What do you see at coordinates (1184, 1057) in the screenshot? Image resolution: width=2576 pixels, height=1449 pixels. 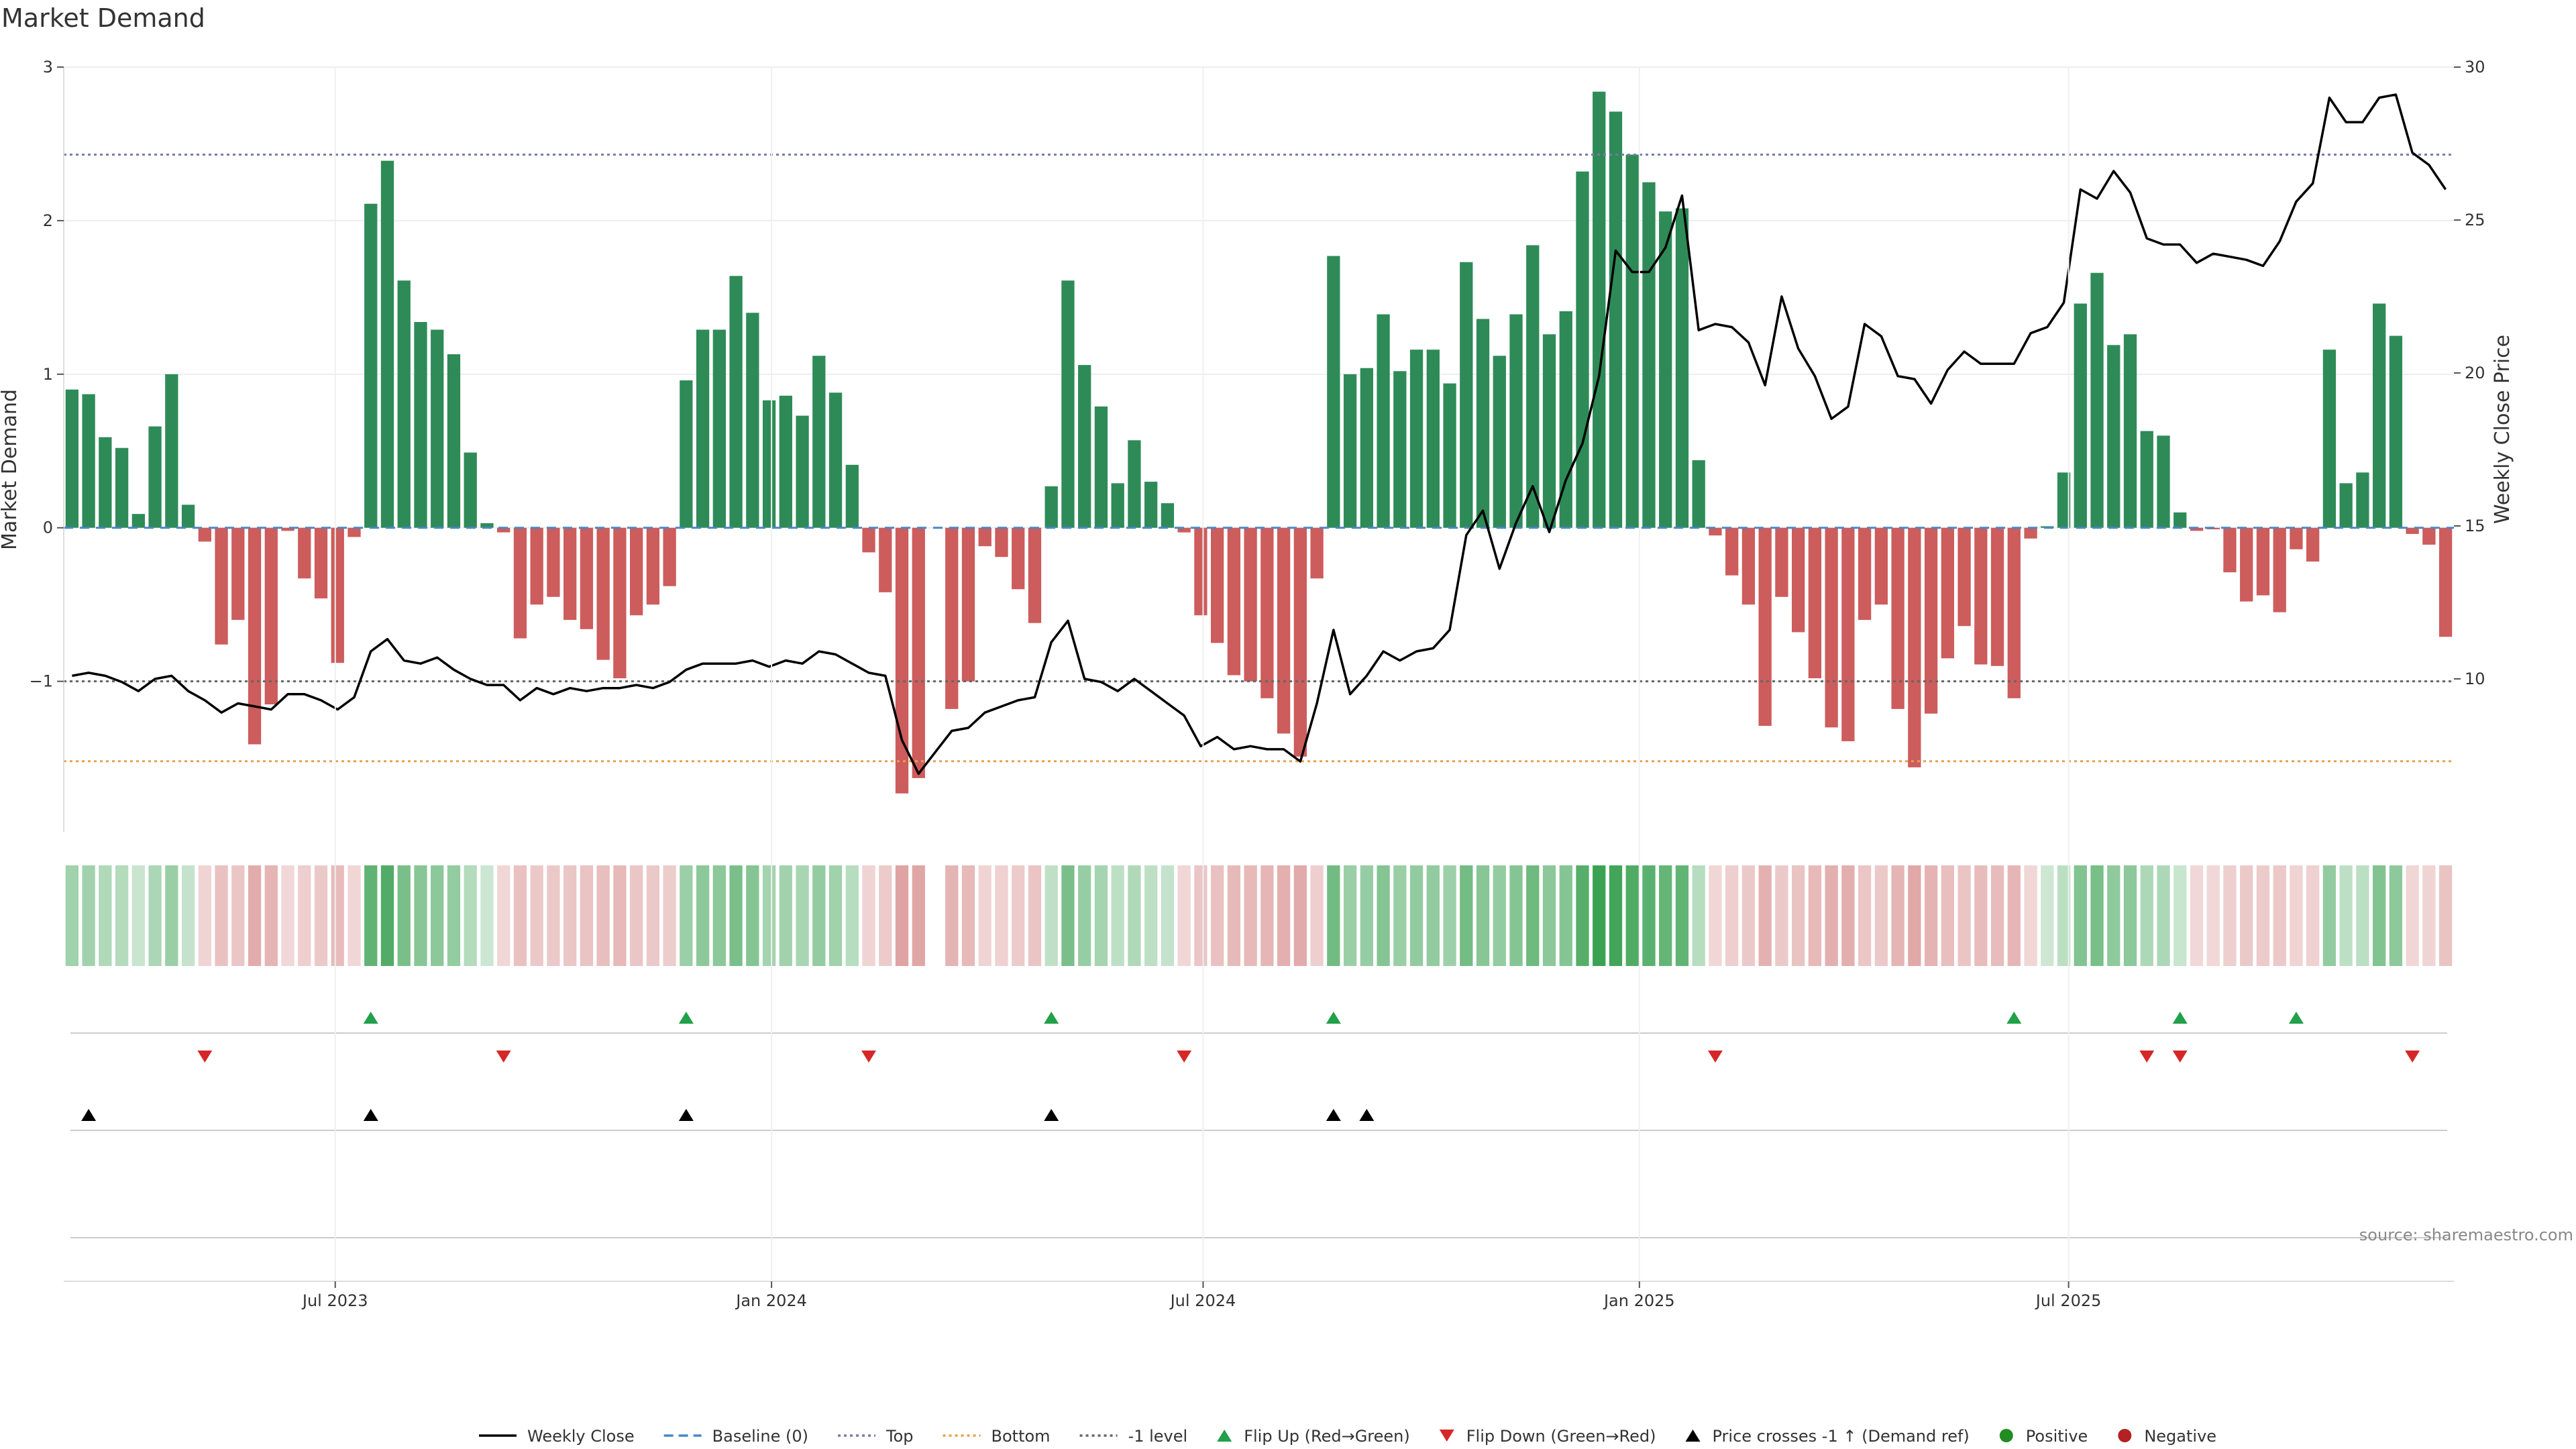 I see `flip-down-marker` at bounding box center [1184, 1057].